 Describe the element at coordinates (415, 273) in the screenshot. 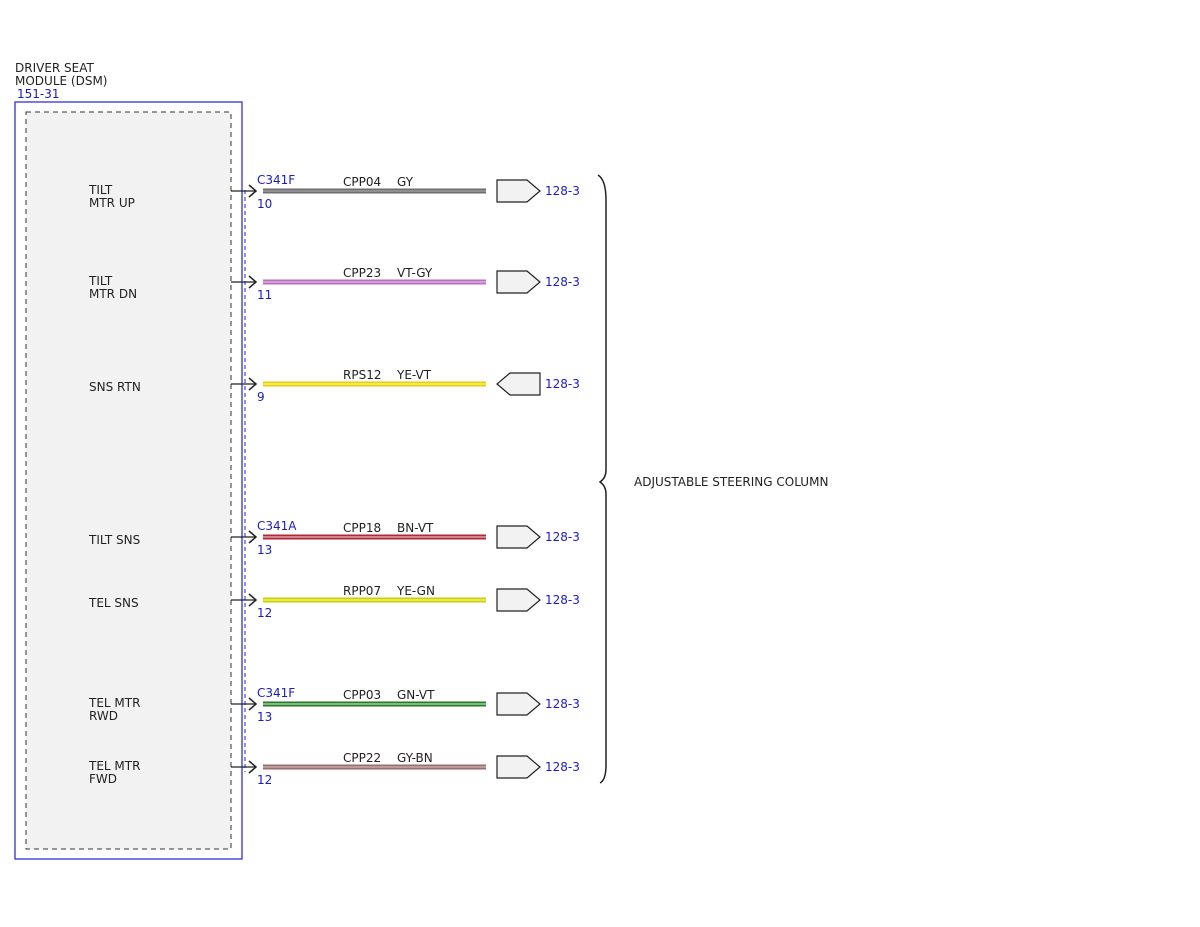

I see `wire-color: VT-GY` at that location.